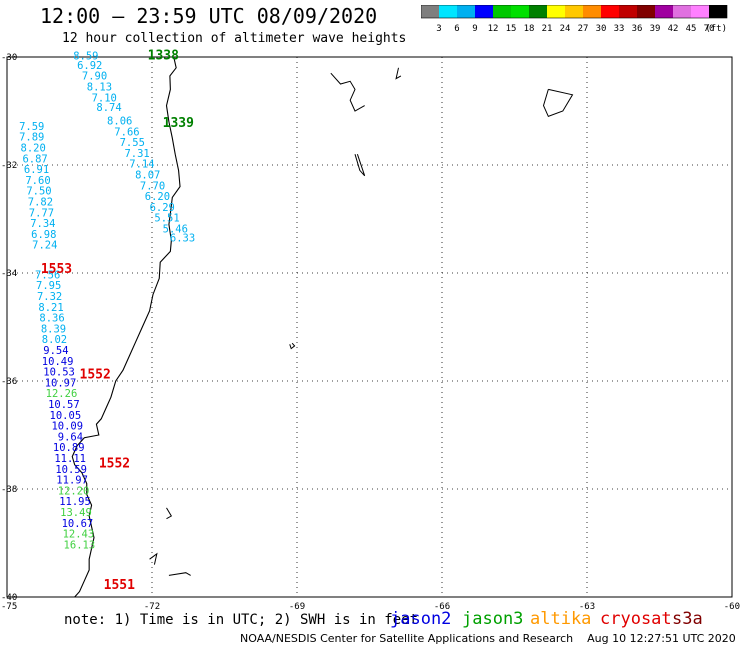 The width and height of the screenshot is (740, 650). Describe the element at coordinates (9, 606) in the screenshot. I see `longitude-label: -75` at that location.